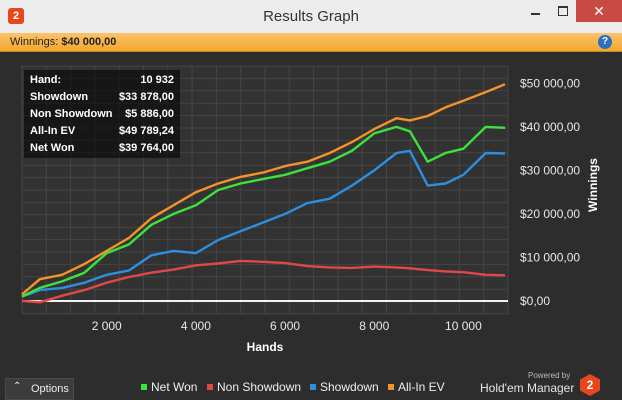 This screenshot has height=400, width=622. What do you see at coordinates (535, 301) in the screenshot?
I see `y-tick-label: $0,00` at bounding box center [535, 301].